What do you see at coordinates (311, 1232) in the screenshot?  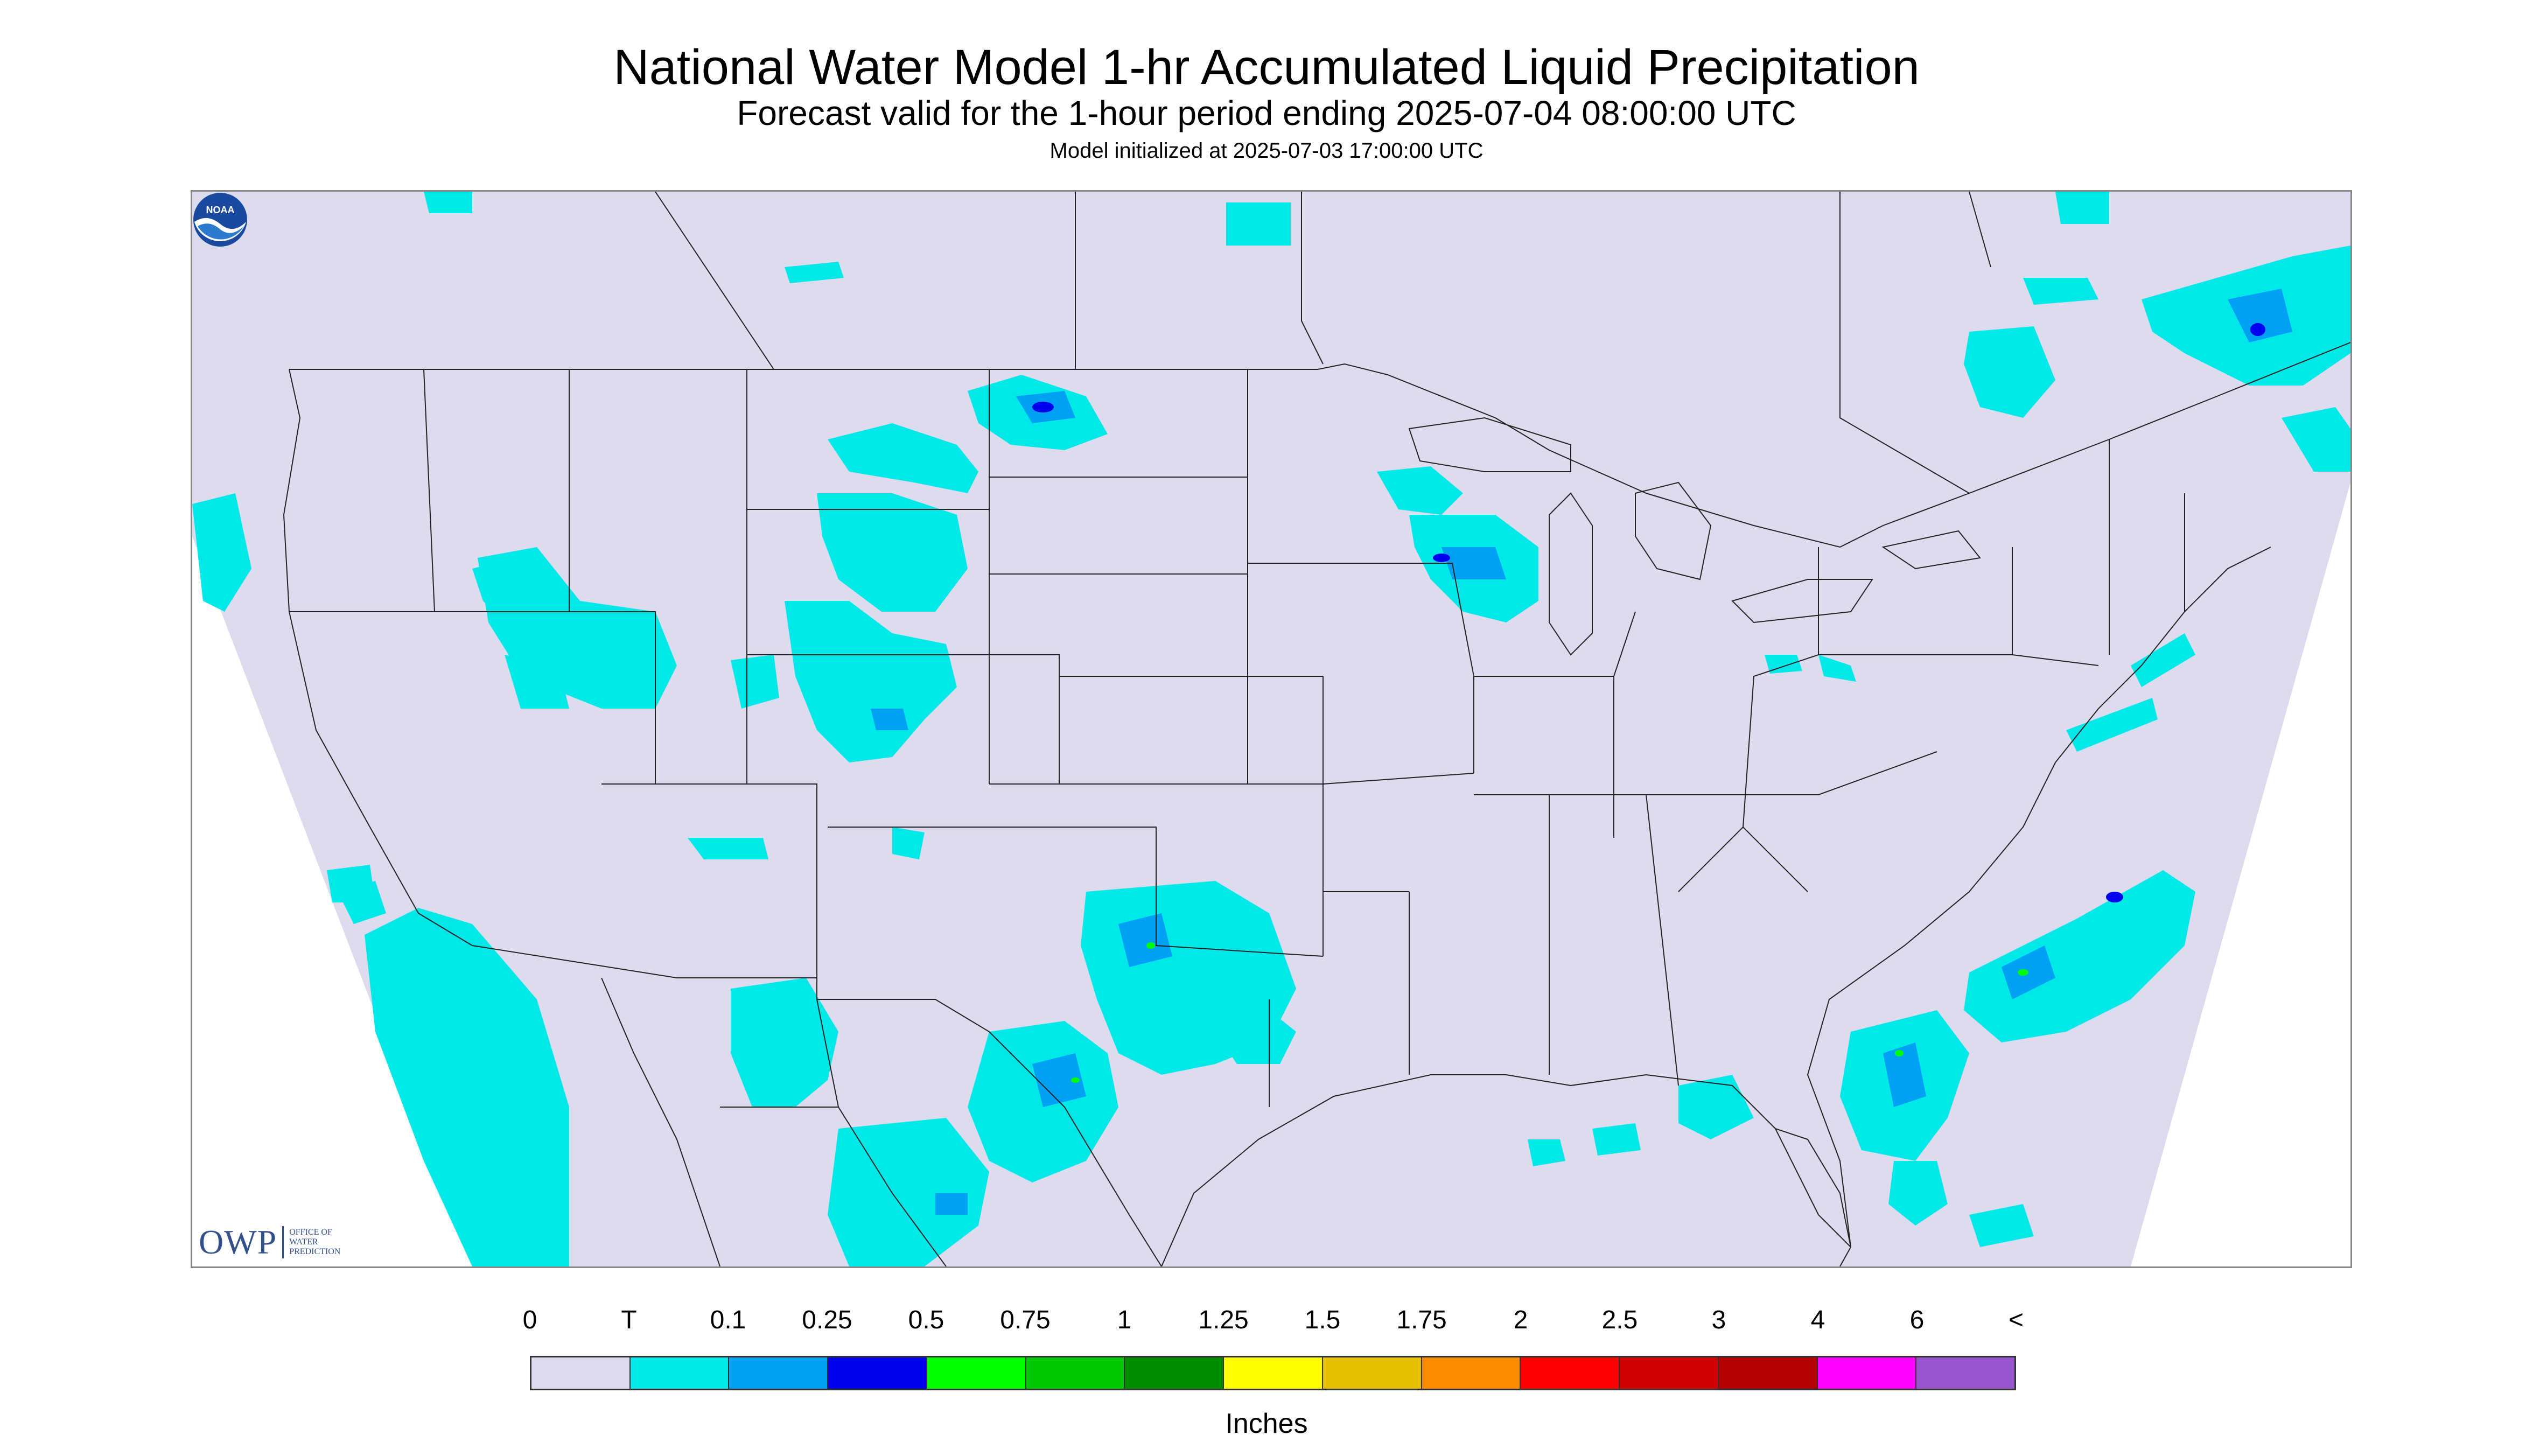 I see `owp-sub-line-1: Office of` at bounding box center [311, 1232].